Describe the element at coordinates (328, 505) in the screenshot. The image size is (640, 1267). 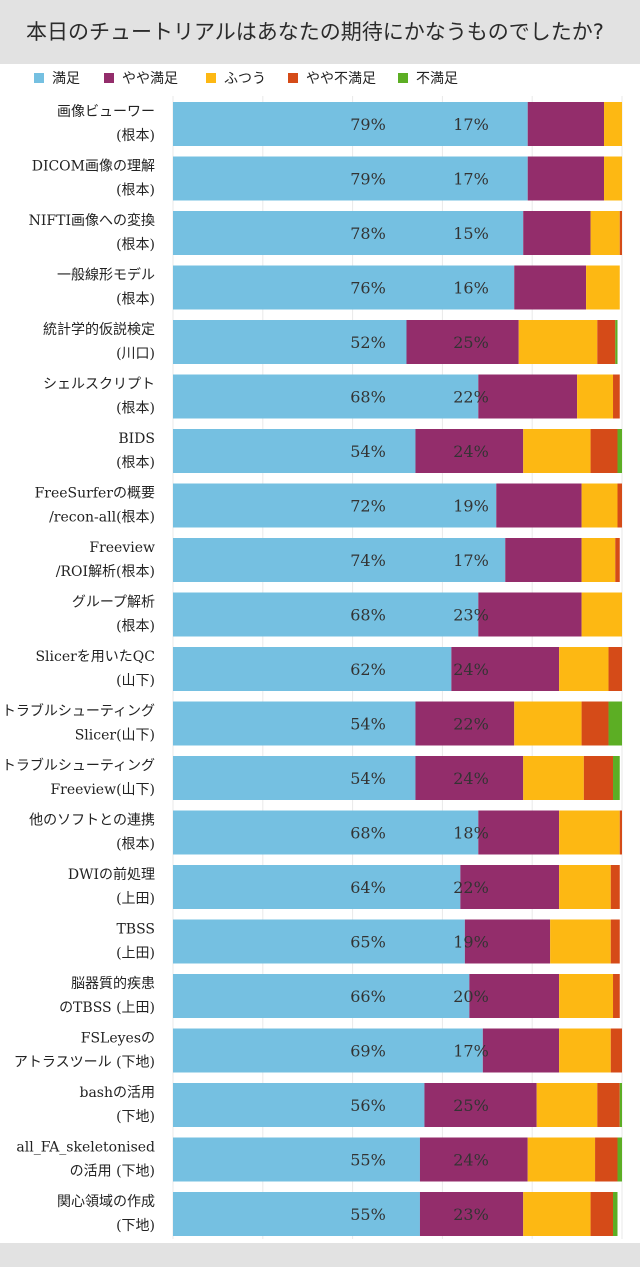
I see `bar-row: FreeSurferの概要/recon-all(根本) 72% 19%` at that location.